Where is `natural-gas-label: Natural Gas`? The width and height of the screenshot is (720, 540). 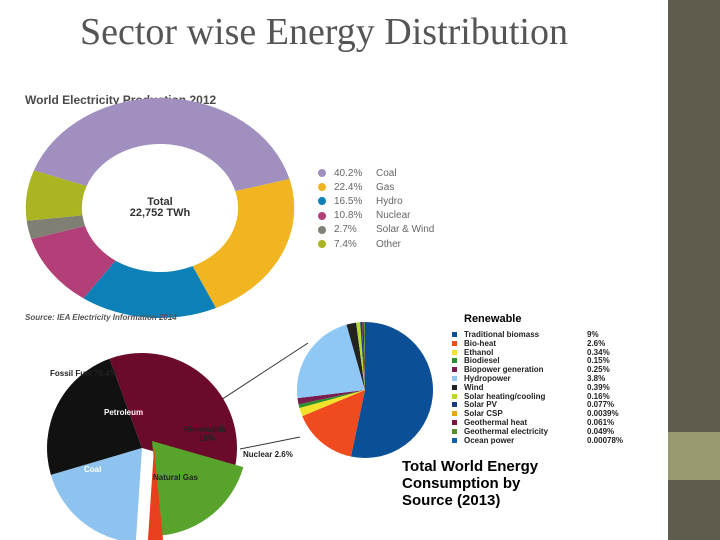
natural-gas-label: Natural Gas is located at coordinates (175, 477).